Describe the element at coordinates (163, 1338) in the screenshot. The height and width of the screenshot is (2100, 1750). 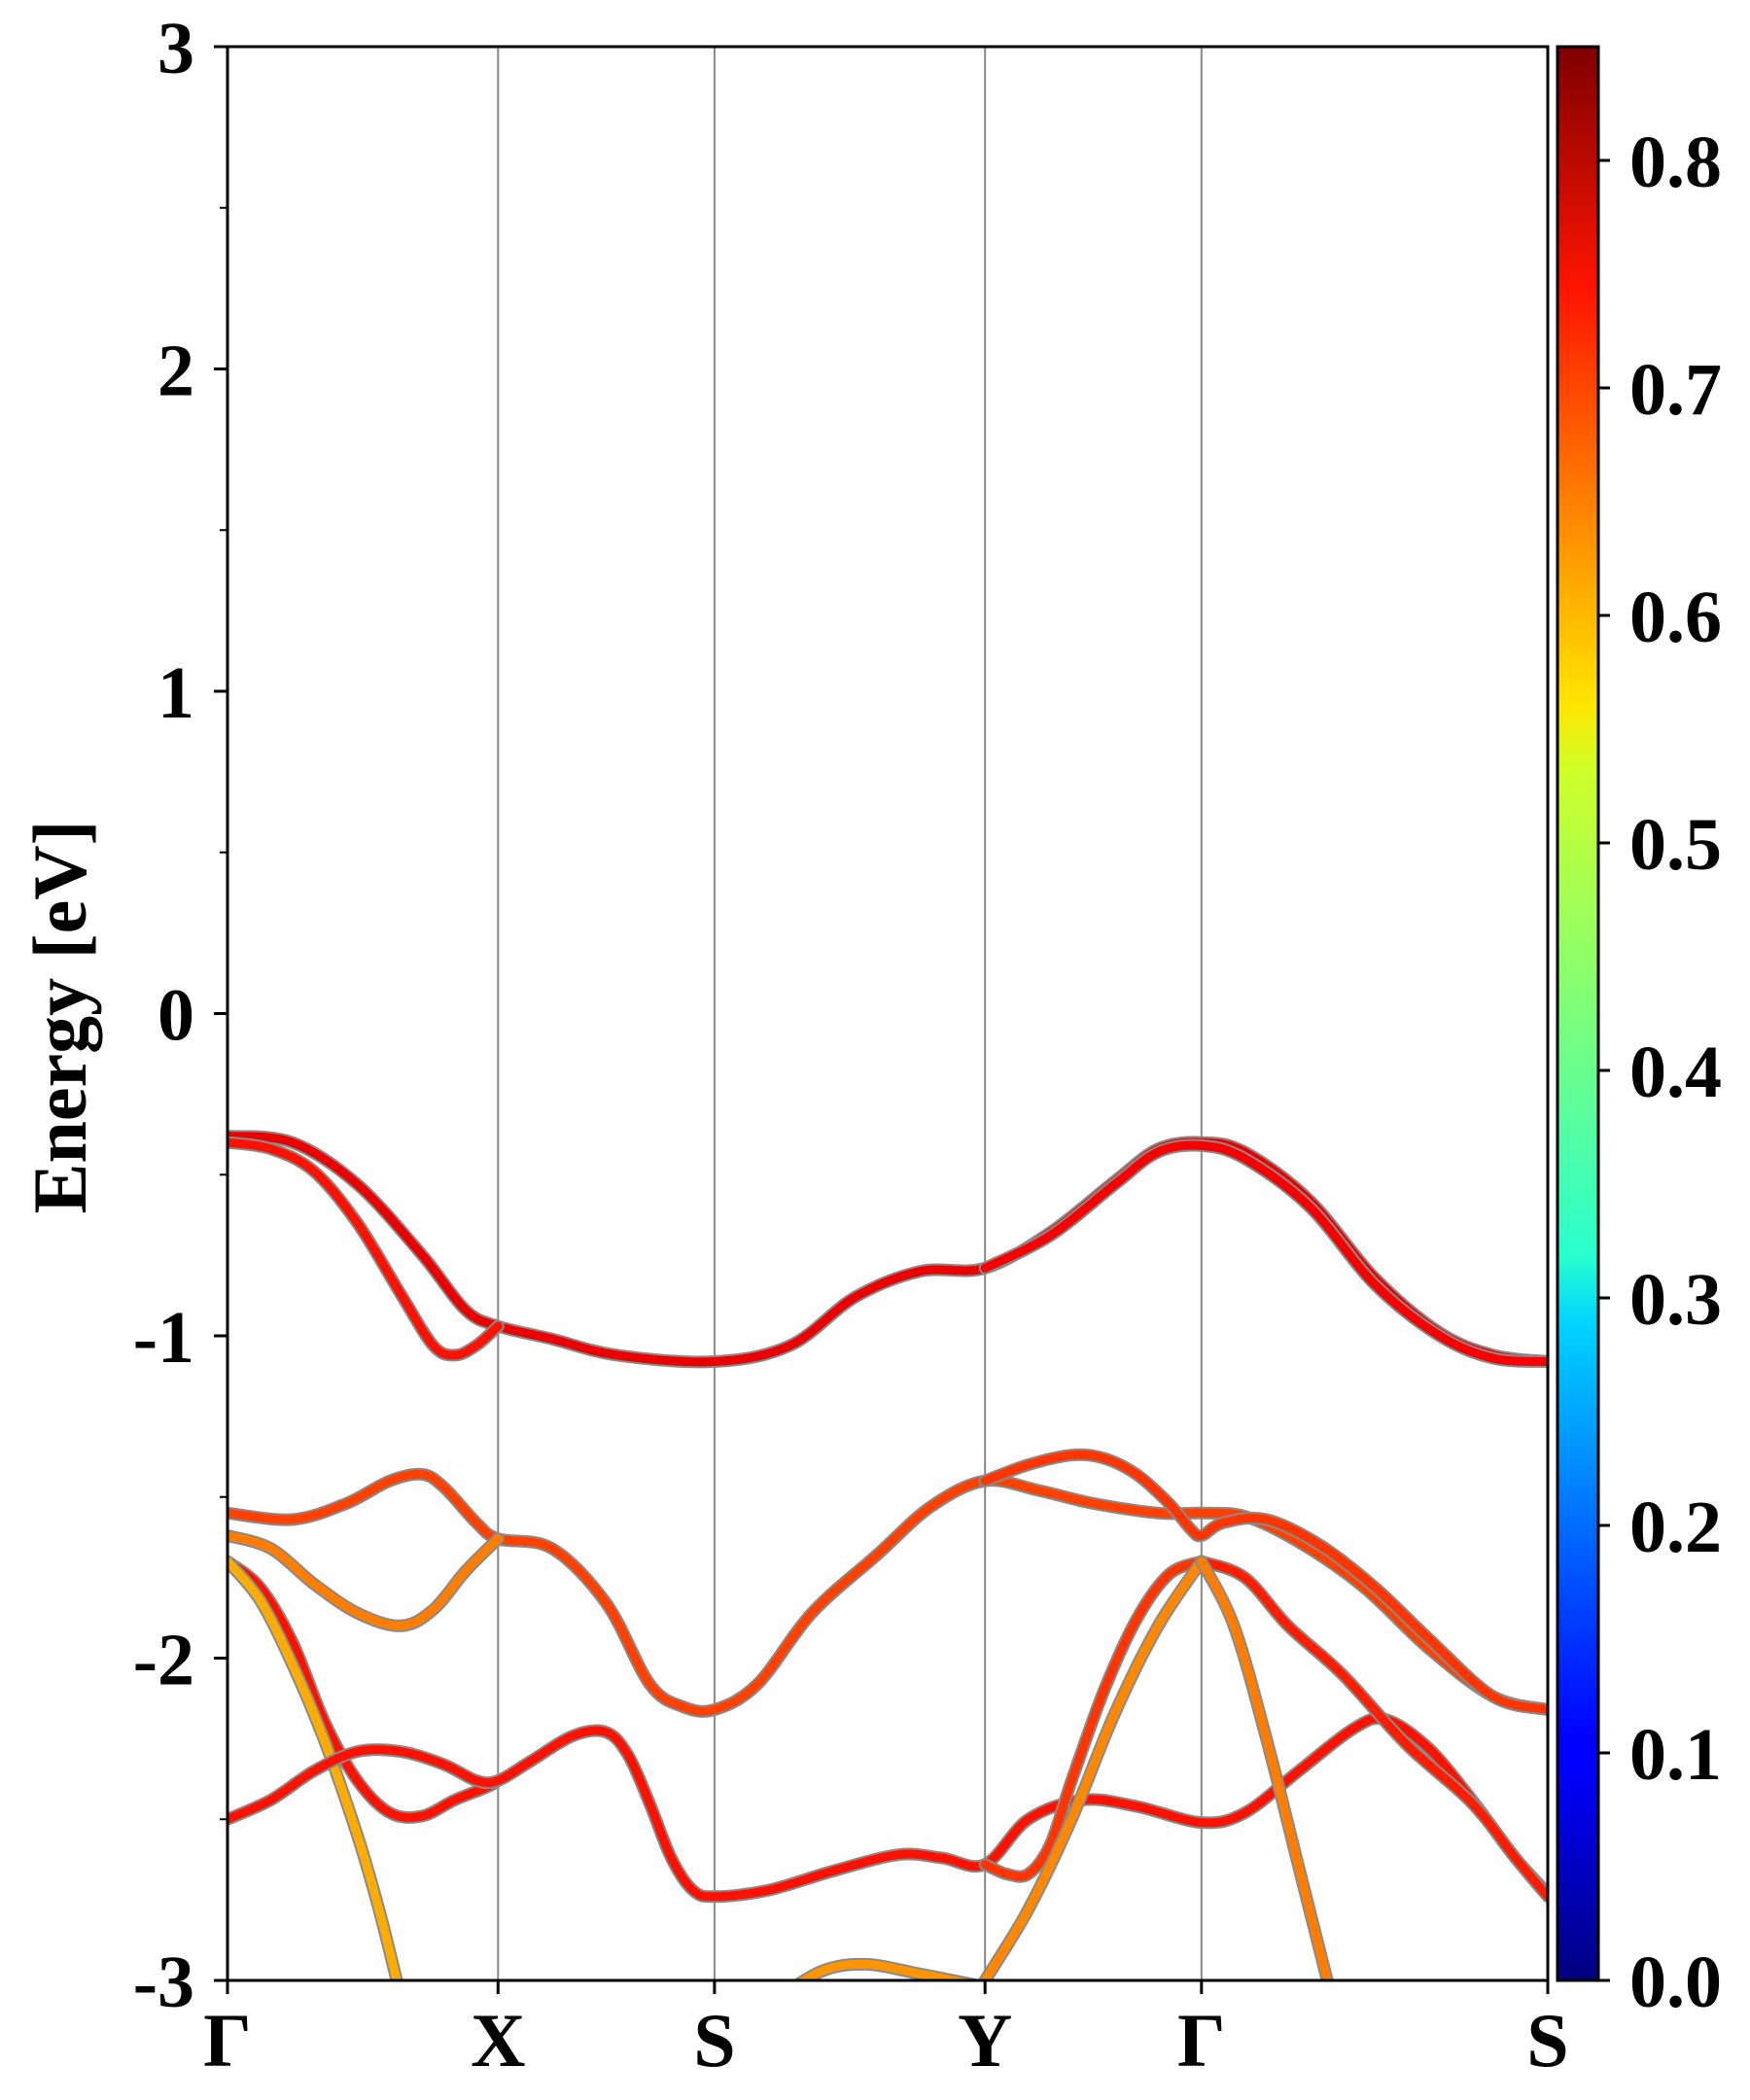
I see `y-tick-label: -1` at that location.